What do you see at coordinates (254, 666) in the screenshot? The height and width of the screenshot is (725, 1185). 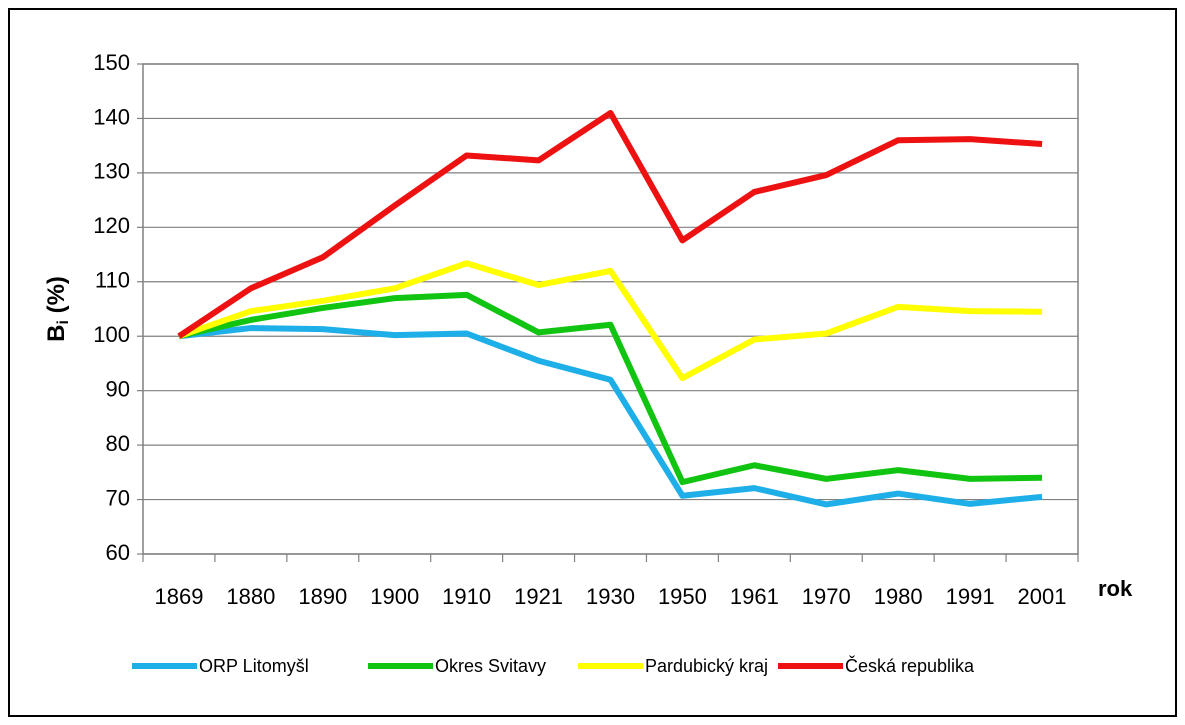 I see `legend-label: ORP Litomyšl` at bounding box center [254, 666].